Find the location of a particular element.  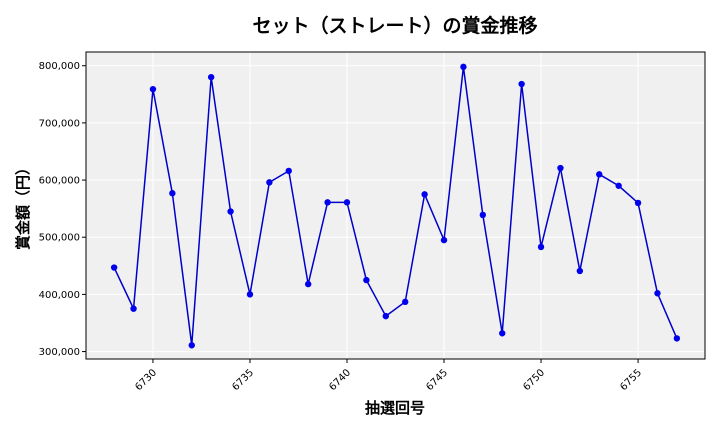

x-tick-label: 6740 is located at coordinates (340, 380).